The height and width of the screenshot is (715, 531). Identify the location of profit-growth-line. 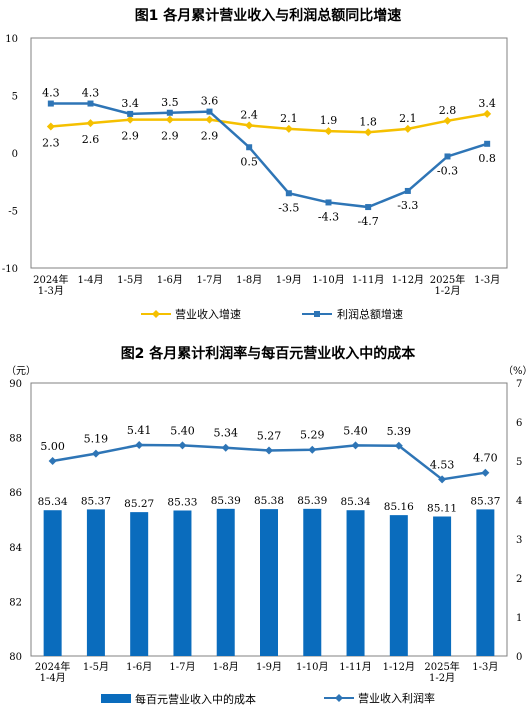
(269, 155).